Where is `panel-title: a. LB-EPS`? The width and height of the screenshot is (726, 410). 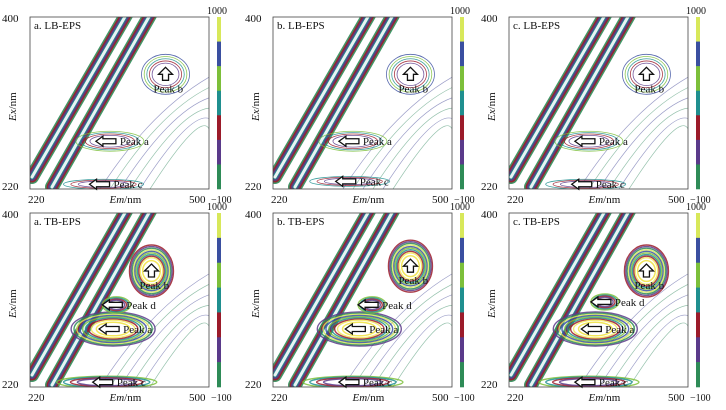 panel-title: a. LB-EPS is located at coordinates (57, 26).